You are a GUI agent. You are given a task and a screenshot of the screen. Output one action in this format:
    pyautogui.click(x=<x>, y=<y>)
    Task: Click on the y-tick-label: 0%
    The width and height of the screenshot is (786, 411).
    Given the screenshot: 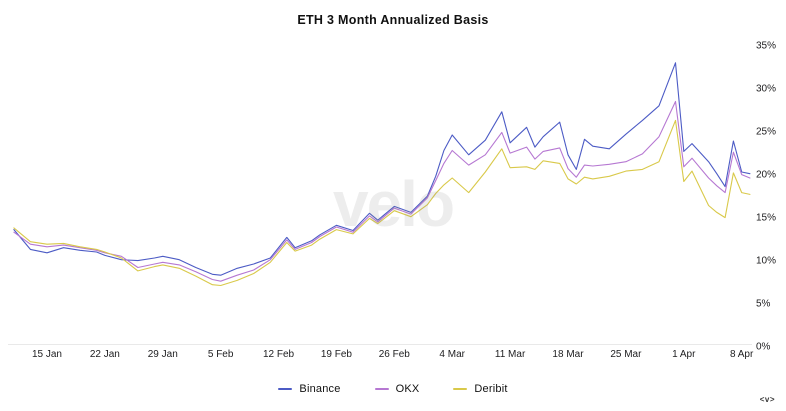 What is the action you would take?
    pyautogui.click(x=763, y=347)
    